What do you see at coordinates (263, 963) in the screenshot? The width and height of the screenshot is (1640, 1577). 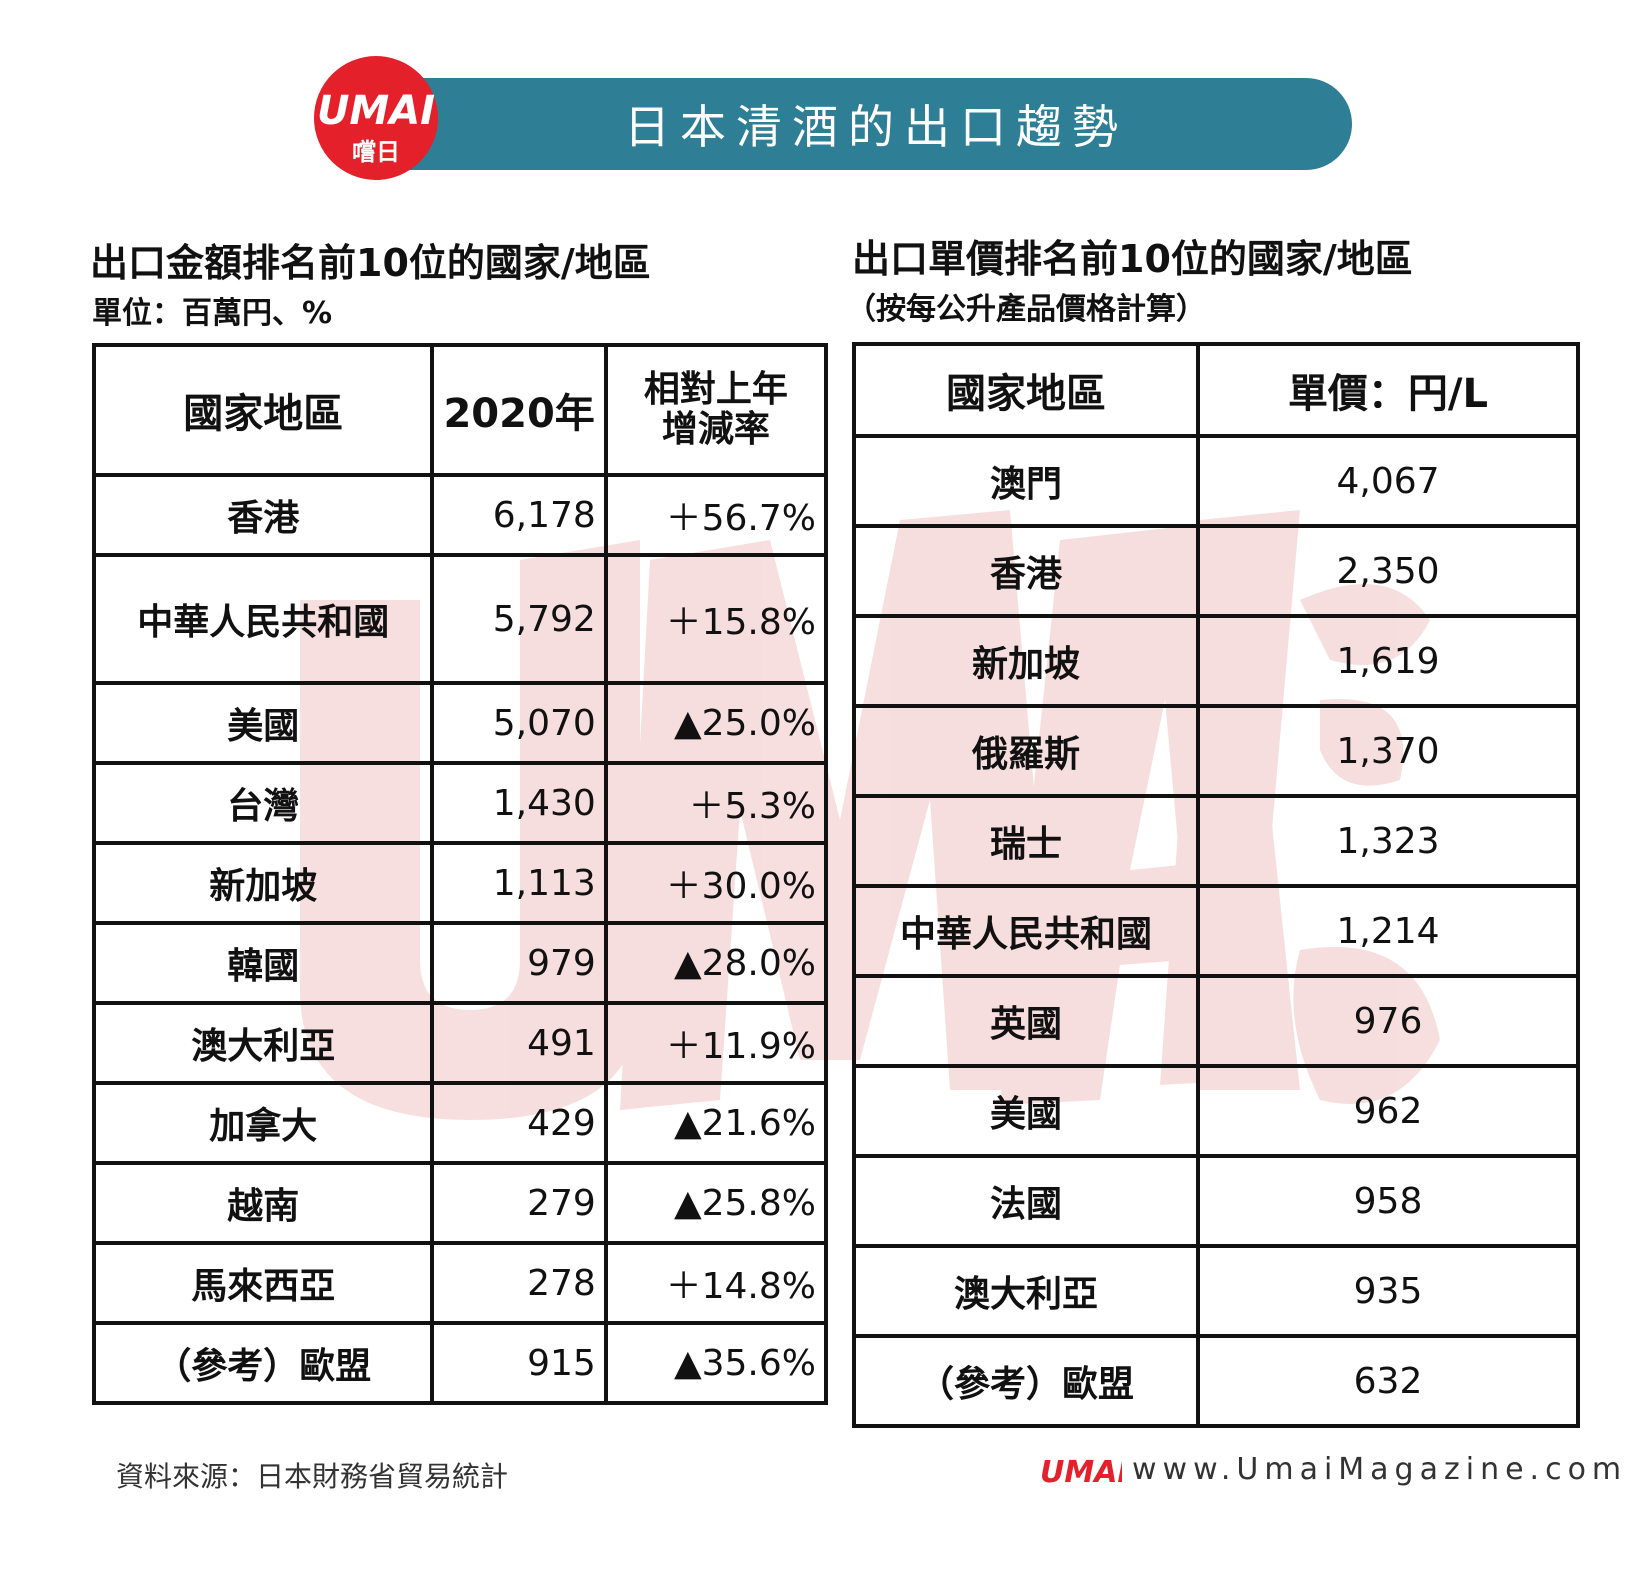 I see `row-region: 韓國` at bounding box center [263, 963].